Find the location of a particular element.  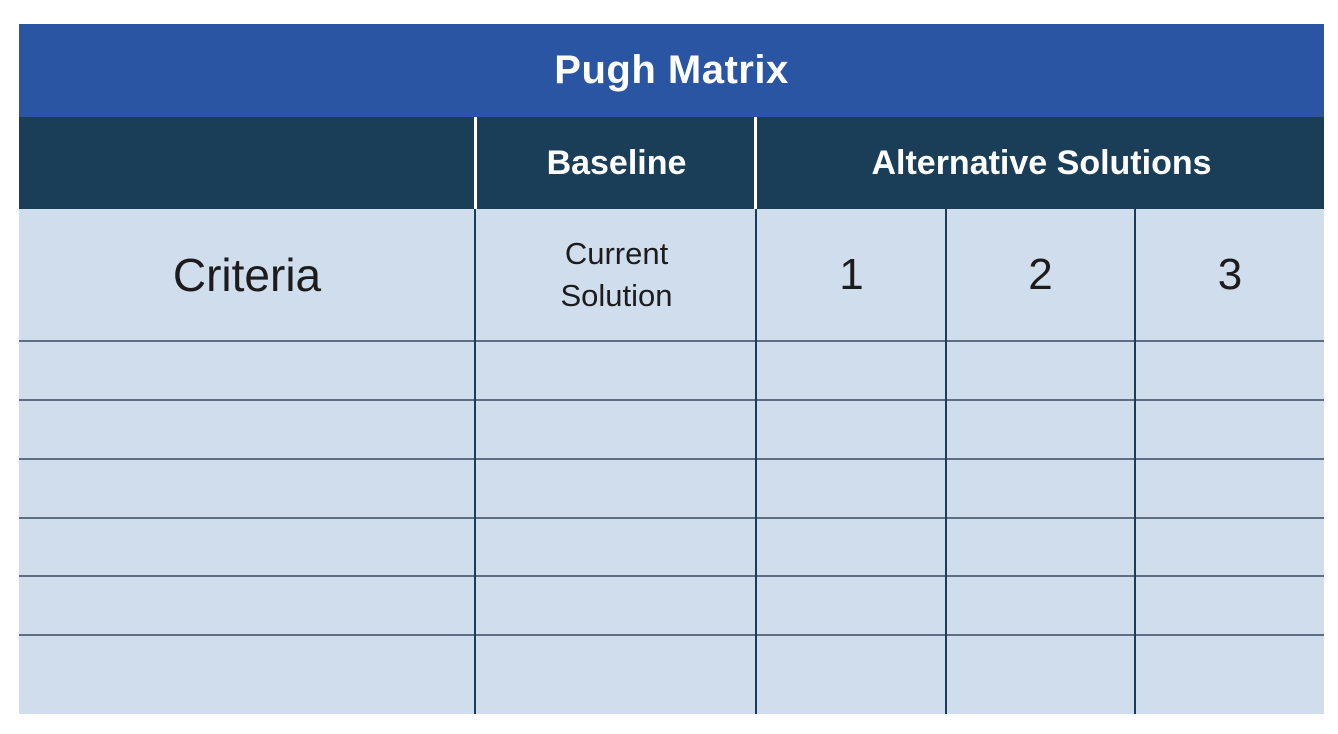

header-blank-cell is located at coordinates (247, 163).